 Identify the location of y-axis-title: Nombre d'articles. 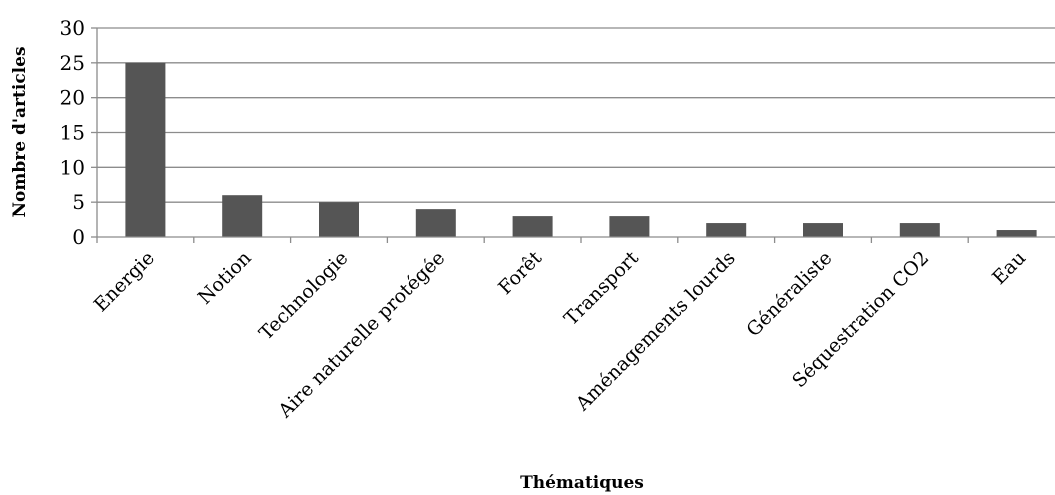
(20, 131).